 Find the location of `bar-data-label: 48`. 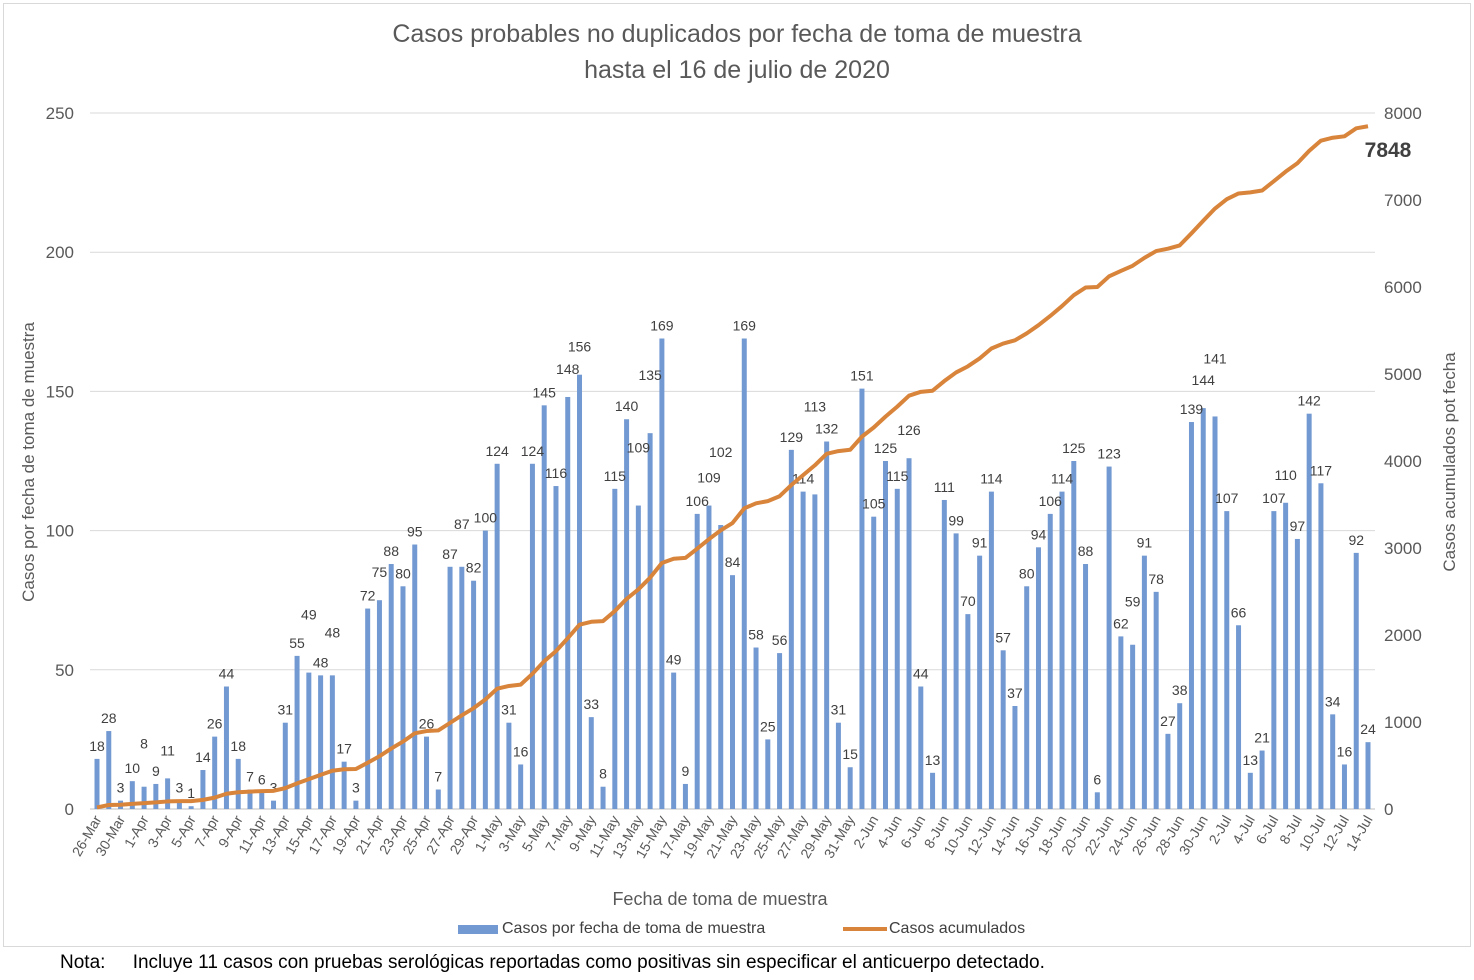

bar-data-label: 48 is located at coordinates (333, 632).